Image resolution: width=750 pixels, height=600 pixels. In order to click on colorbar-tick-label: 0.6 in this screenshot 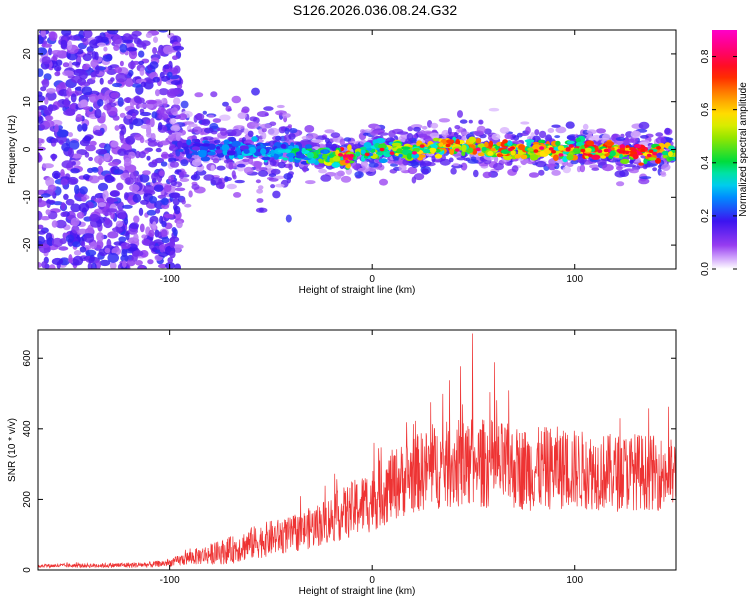, I will do `click(705, 109)`.